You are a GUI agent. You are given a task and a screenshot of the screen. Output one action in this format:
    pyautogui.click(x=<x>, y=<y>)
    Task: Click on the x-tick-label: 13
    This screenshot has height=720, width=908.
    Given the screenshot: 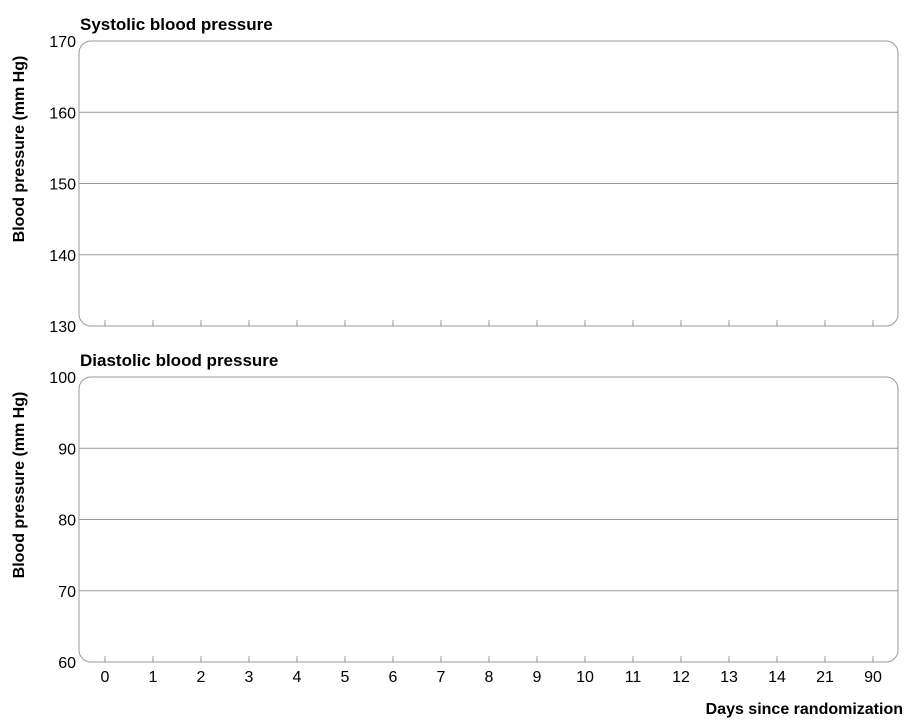 What is the action you would take?
    pyautogui.click(x=729, y=677)
    